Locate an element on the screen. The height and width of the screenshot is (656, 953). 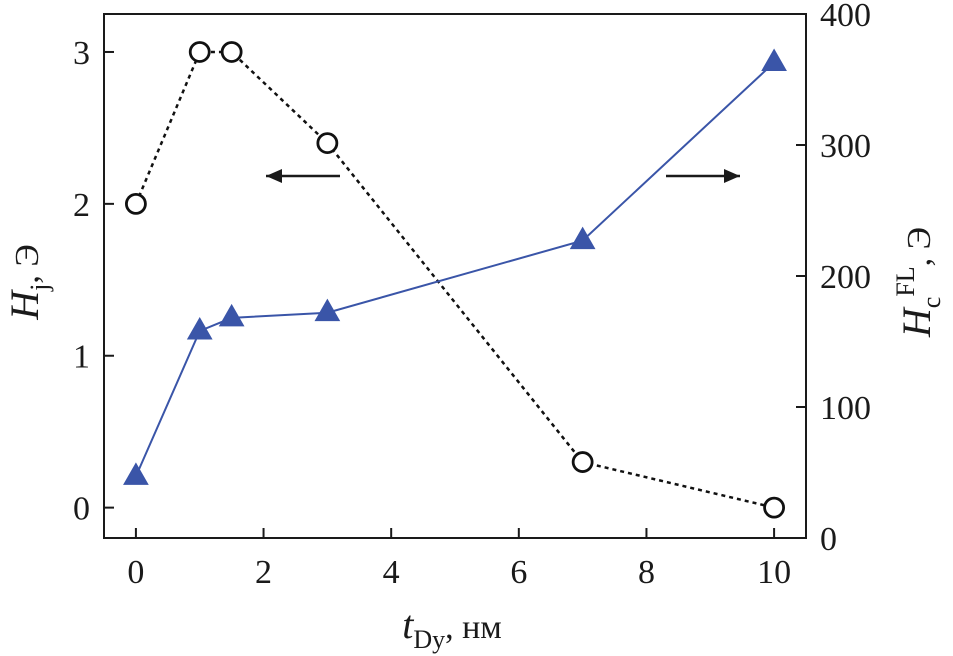
y-right-tick-label: 100 is located at coordinates (845, 408).